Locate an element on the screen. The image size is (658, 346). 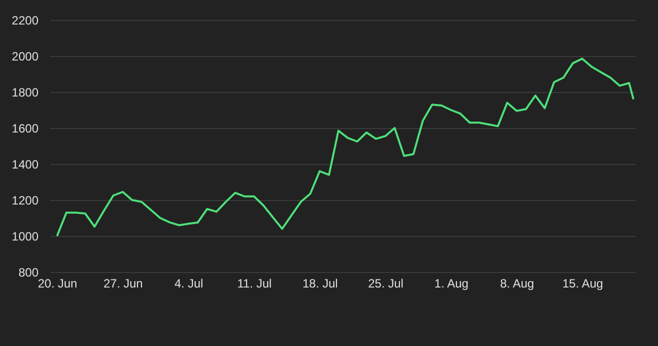
y-tick-label: 800 is located at coordinates (28, 273).